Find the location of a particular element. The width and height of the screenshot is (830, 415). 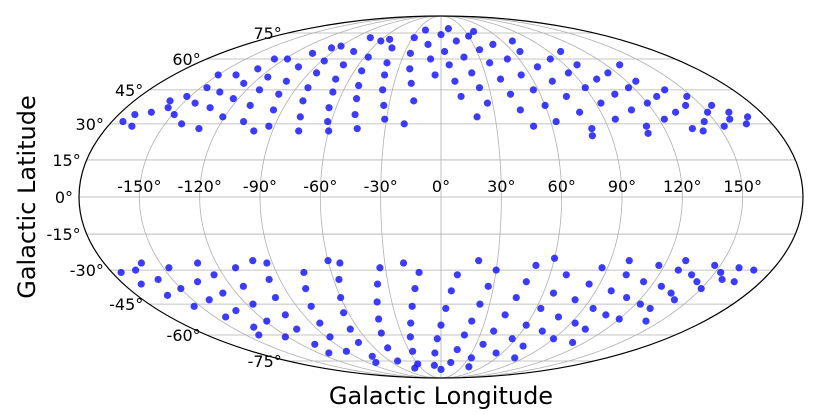

latitude-tick-label: 30° is located at coordinates (90, 124).